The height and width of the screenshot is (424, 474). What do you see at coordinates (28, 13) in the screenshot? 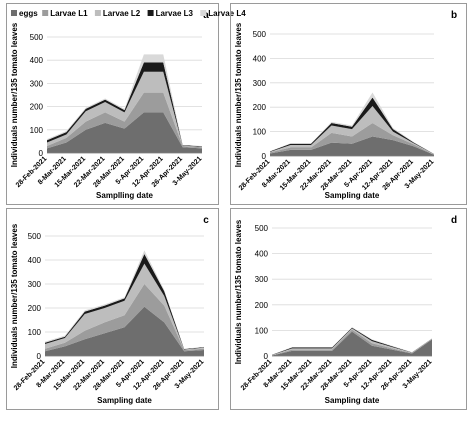
I see `legend-label: eggs` at bounding box center [28, 13].